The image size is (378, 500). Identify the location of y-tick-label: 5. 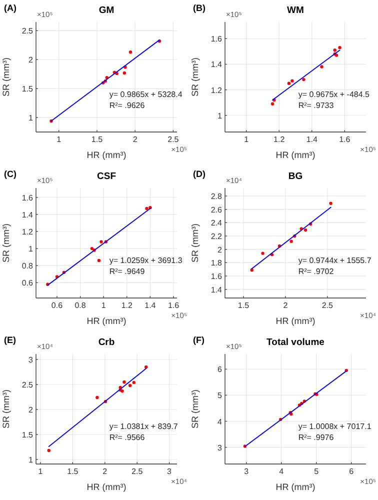
(220, 395).